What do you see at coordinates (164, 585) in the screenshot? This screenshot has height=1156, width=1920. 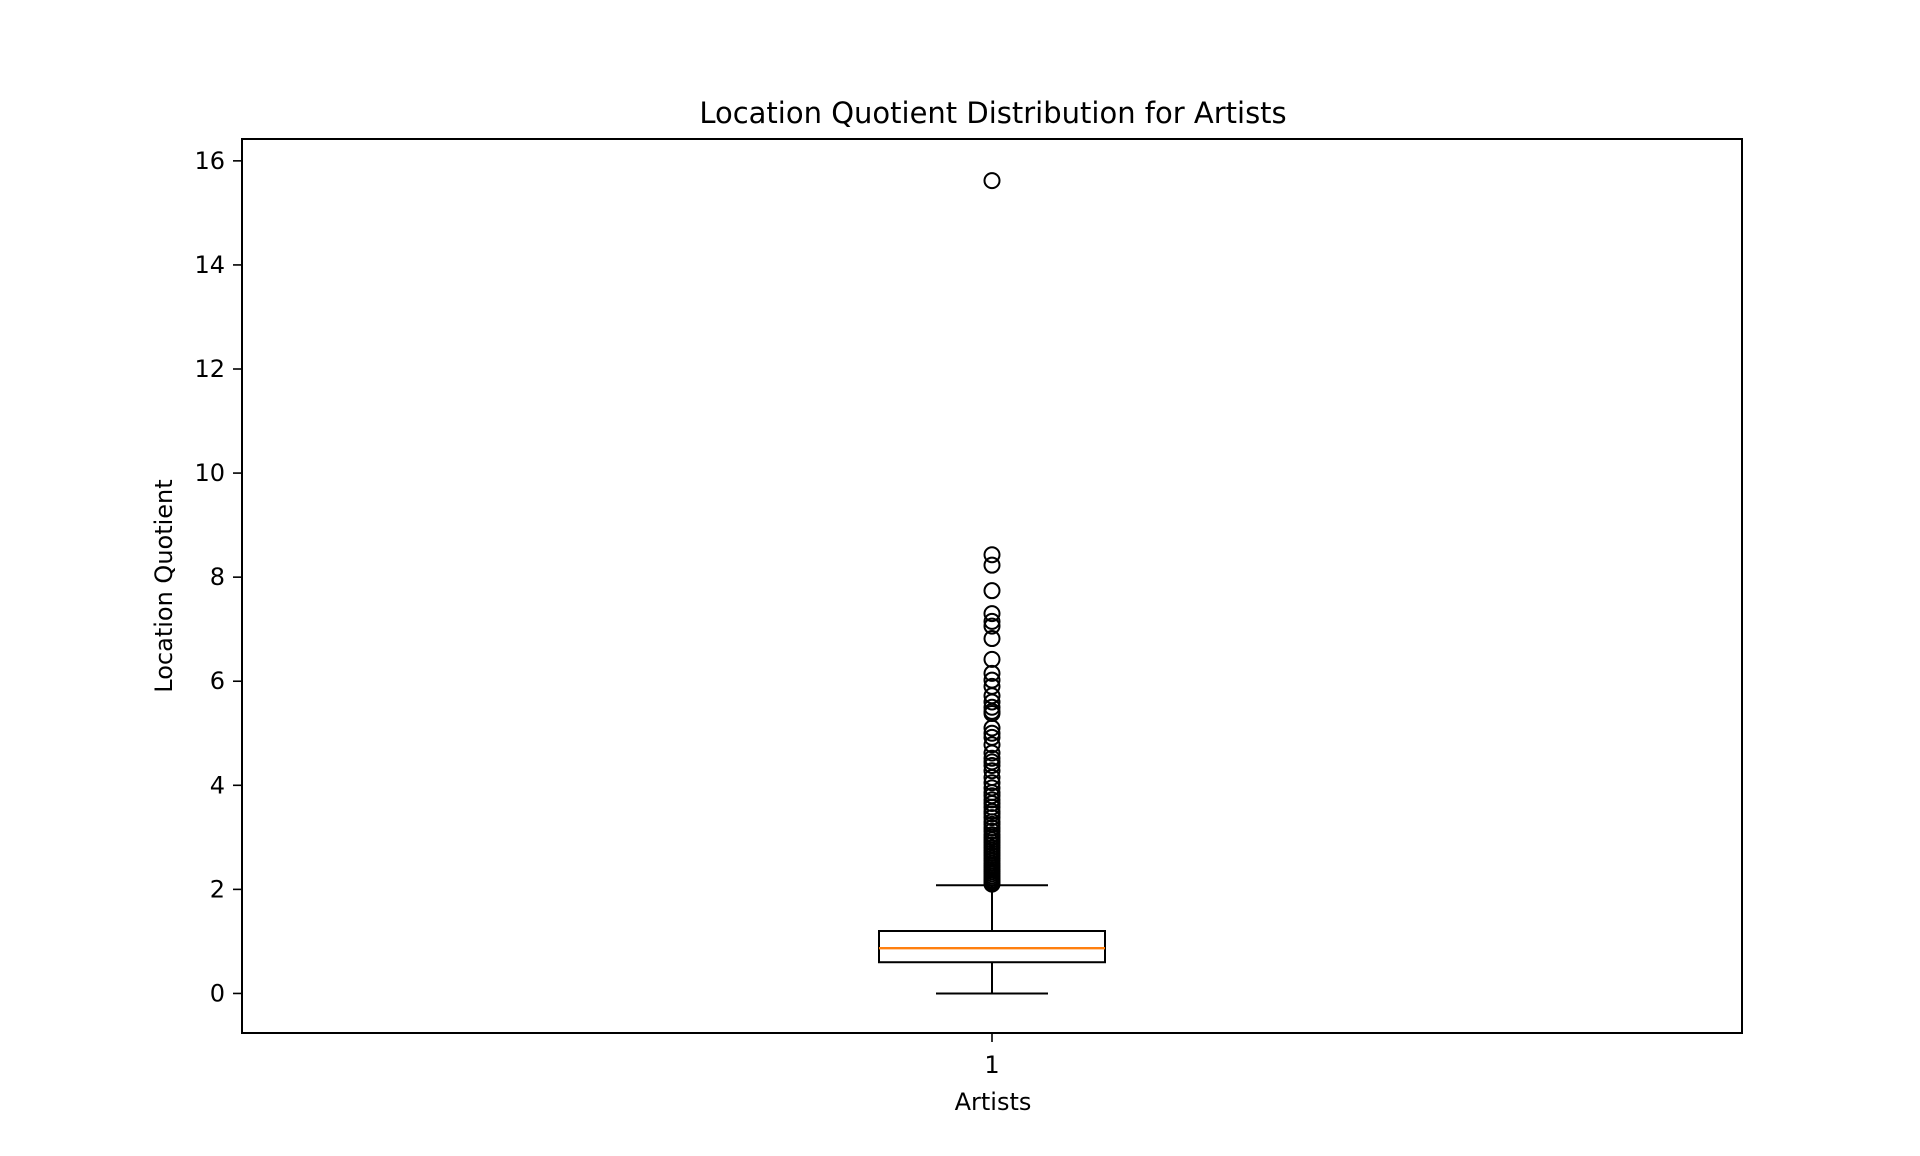 I see `y-axis-title: Location Quotient` at bounding box center [164, 585].